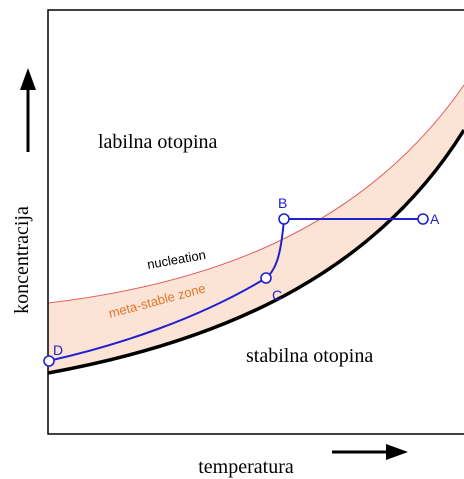 This screenshot has height=479, width=464. What do you see at coordinates (282, 203) in the screenshot?
I see `point-b-label: B` at bounding box center [282, 203].